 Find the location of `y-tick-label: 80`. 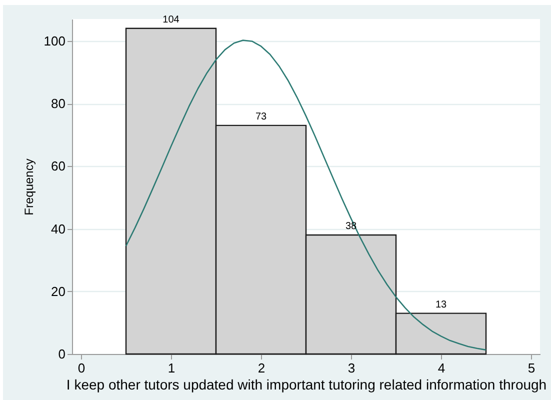

y-tick-label: 80 is located at coordinates (58, 104).